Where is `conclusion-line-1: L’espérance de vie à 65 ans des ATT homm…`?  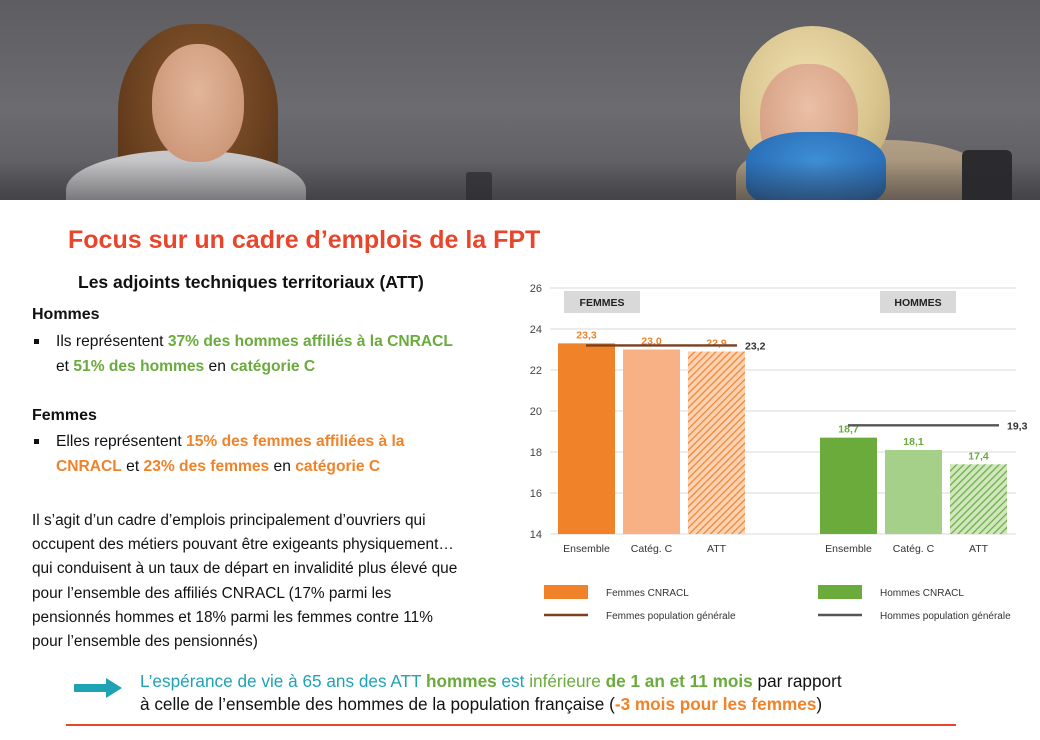
conclusion-line-1: L’espérance de vie à 65 ans des ATT homm… is located at coordinates (491, 681).